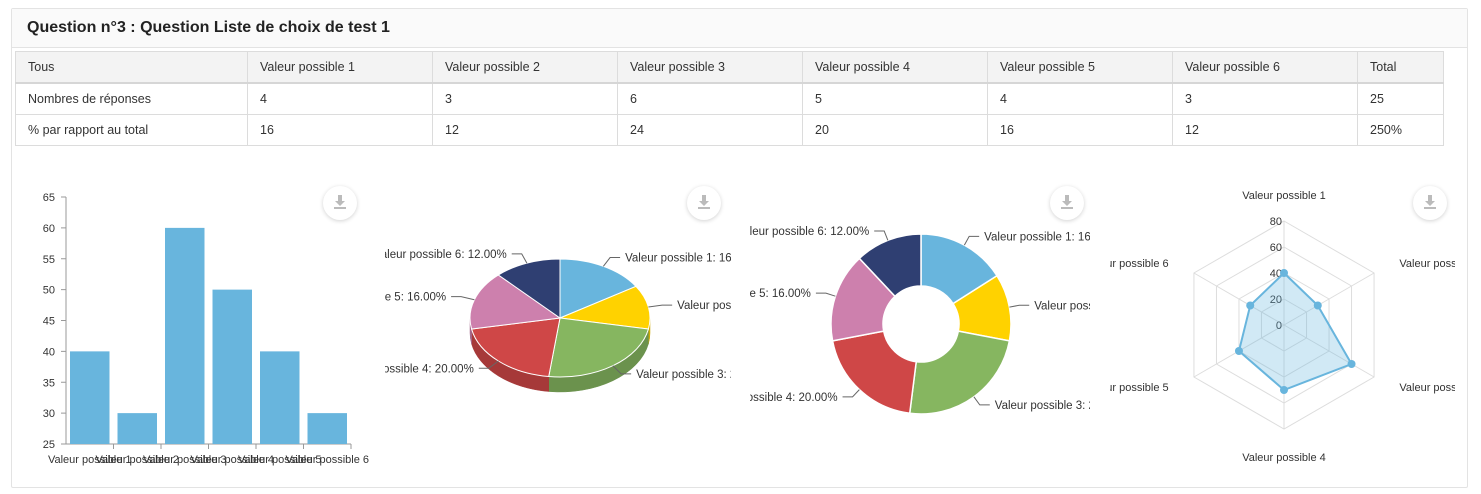 The width and height of the screenshot is (1481, 494). I want to click on pie-label: Valeur possible 3: 24.00%, so click(683, 375).